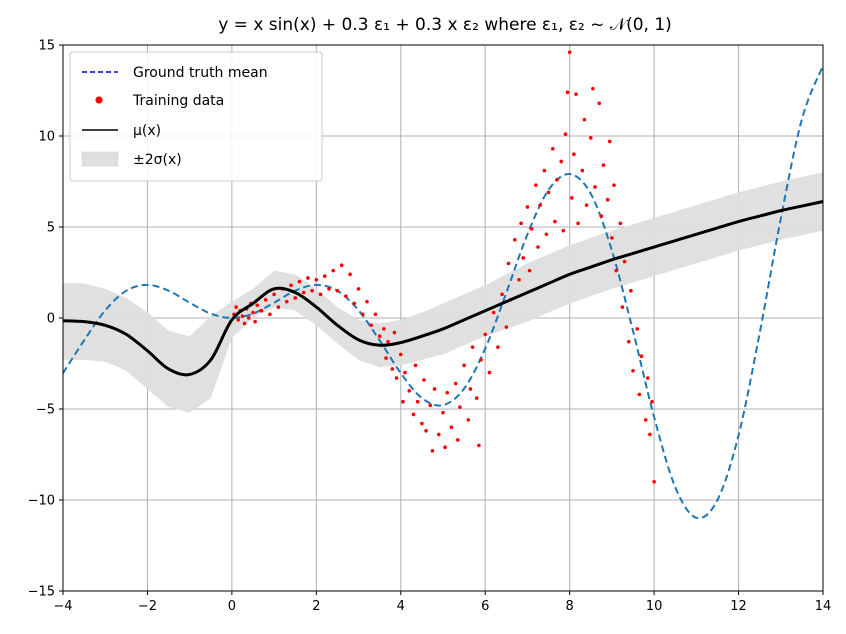  Describe the element at coordinates (232, 606) in the screenshot. I see `x-tick-label: 0` at that location.